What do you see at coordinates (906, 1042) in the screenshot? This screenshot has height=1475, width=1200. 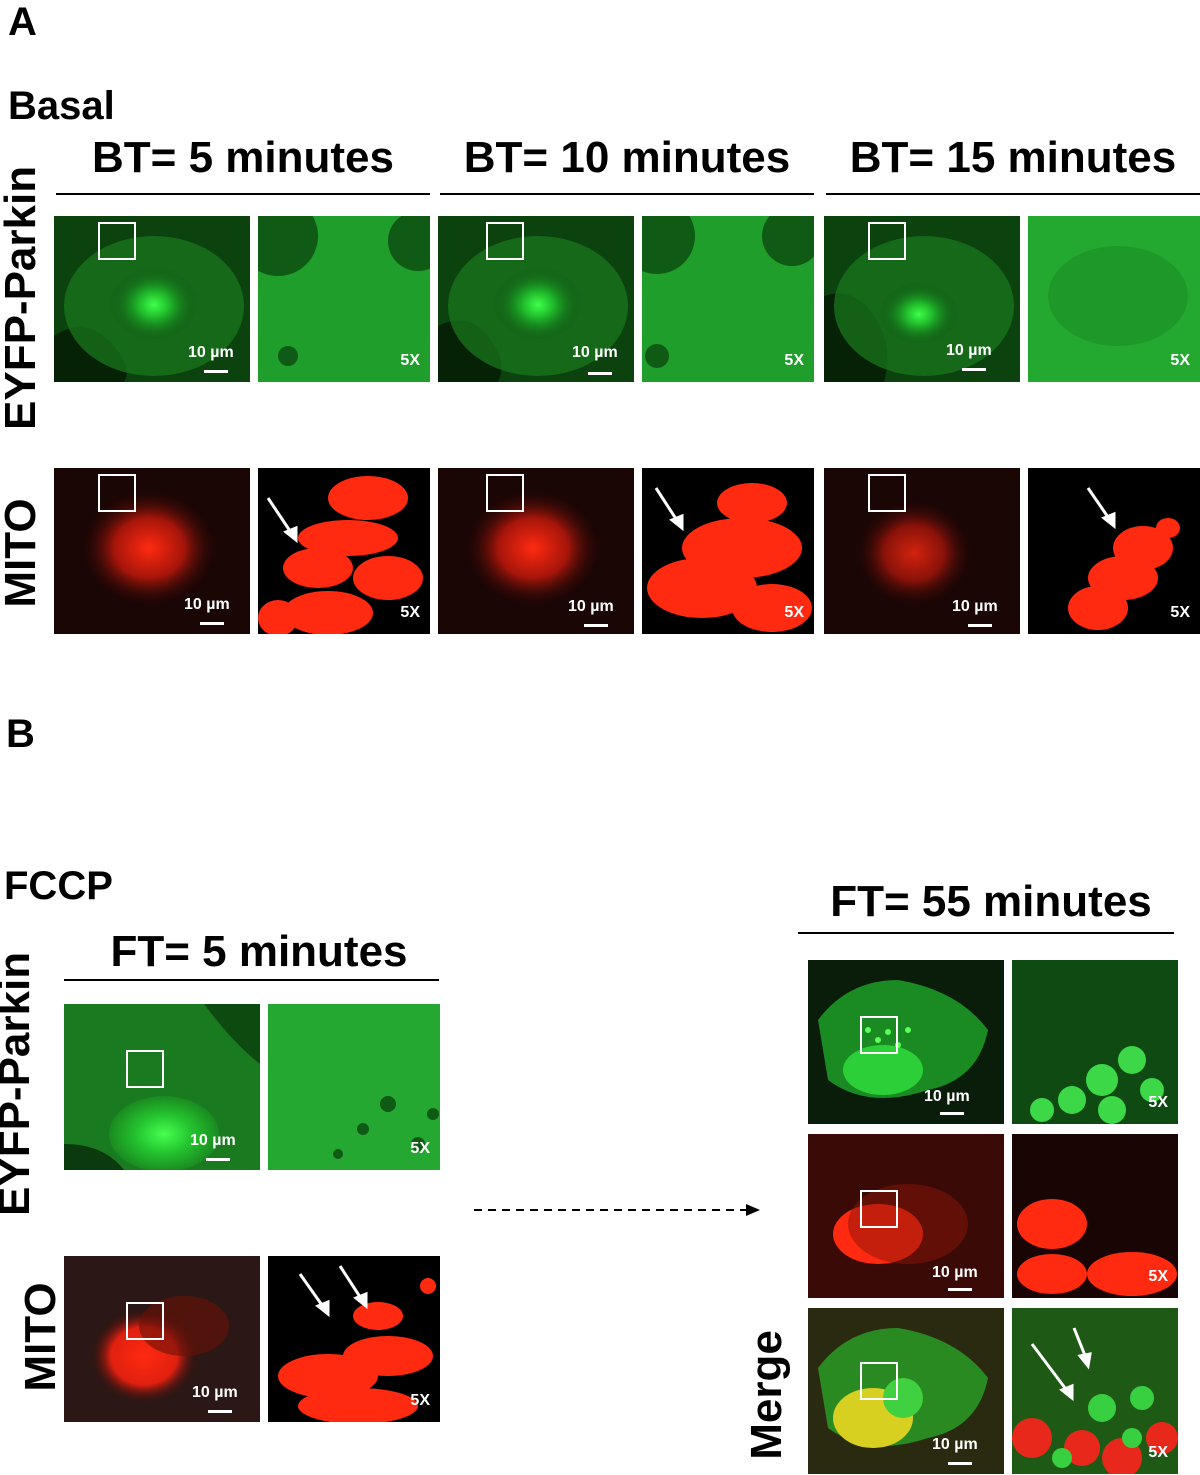 I see `micrograph-parkin-ft55: 10 µm` at bounding box center [906, 1042].